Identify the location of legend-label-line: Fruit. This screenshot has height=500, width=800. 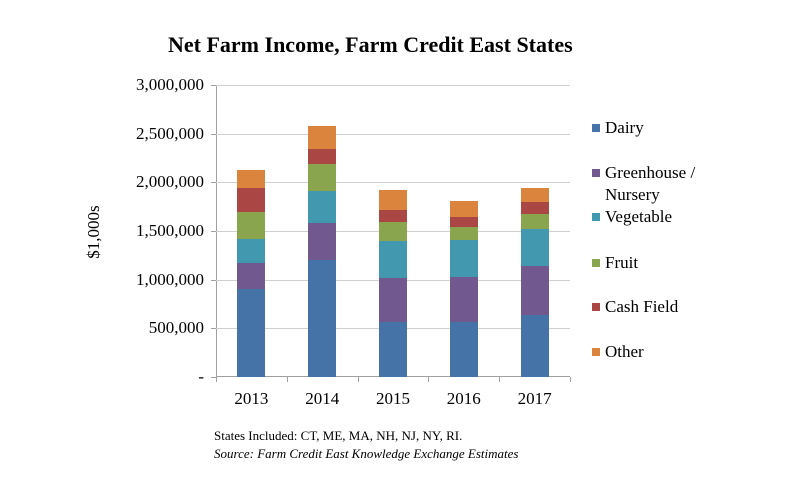
(622, 262).